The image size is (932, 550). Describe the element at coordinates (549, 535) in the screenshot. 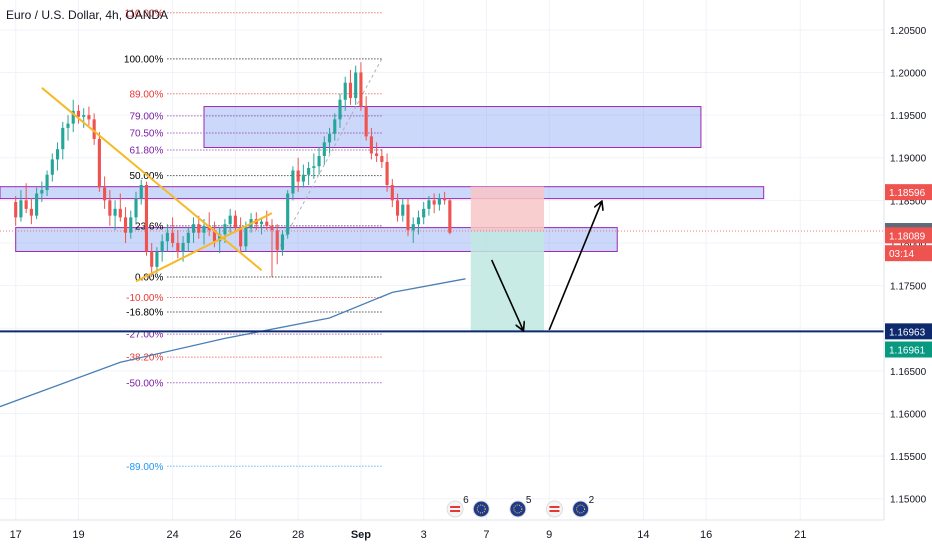

I see `time-tick-label: 9` at that location.